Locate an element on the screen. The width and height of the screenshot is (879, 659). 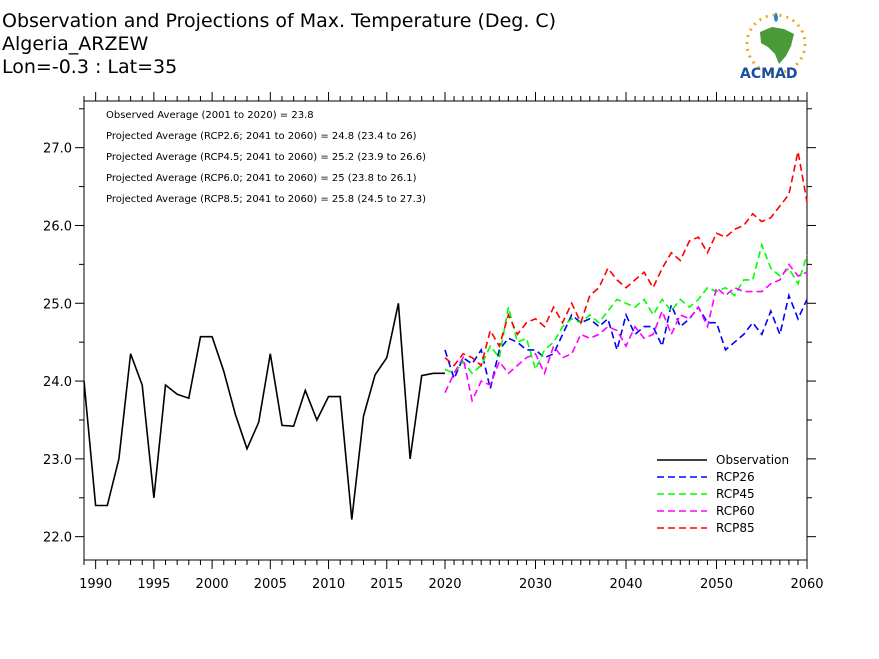
series-line-rcp26 is located at coordinates (626, 340).